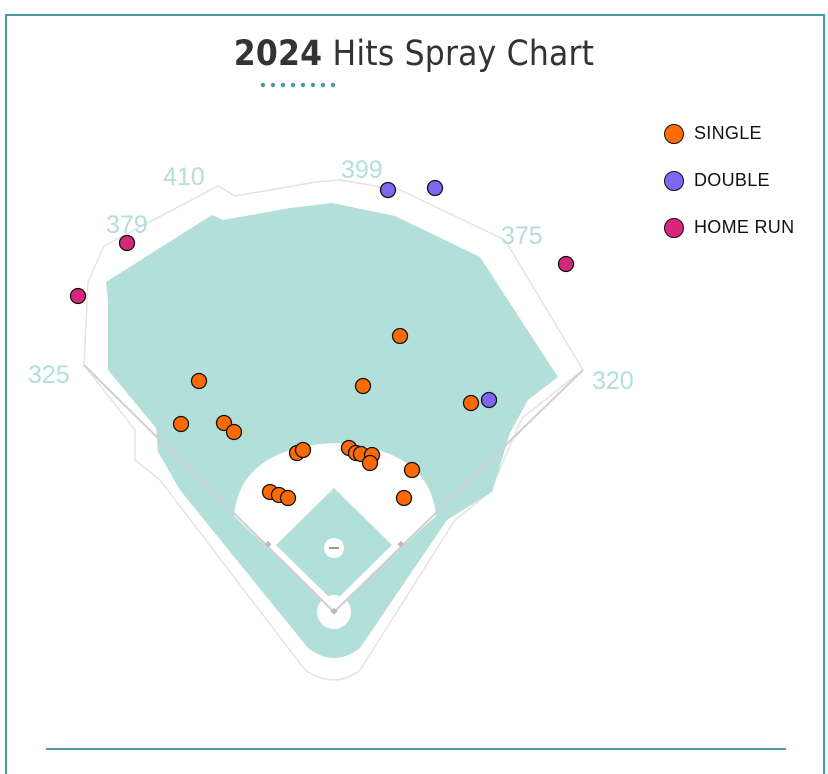 Image resolution: width=828 pixels, height=774 pixels. Describe the element at coordinates (401, 544) in the screenshot. I see `first-base` at that location.